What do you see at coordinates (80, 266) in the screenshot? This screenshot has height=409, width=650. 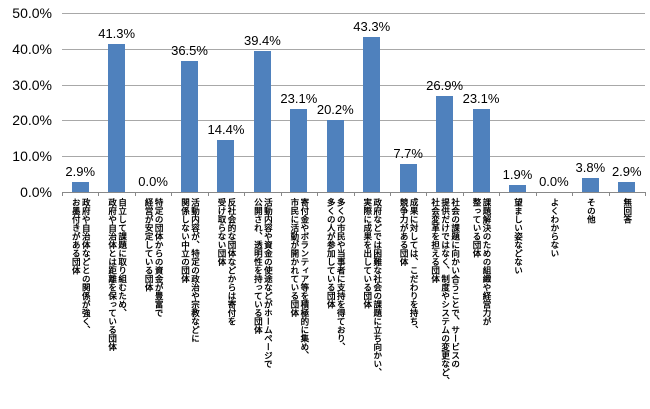 I see `x-category-label: 政府や自治体などとの関係が強く、 お墨付きがある団体` at bounding box center [80, 266].